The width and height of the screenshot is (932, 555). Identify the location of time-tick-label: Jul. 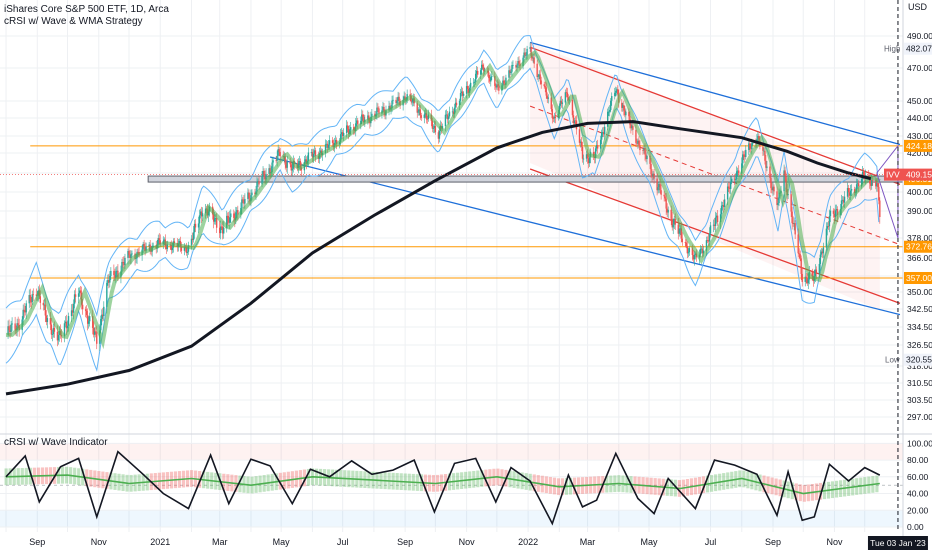
(711, 542).